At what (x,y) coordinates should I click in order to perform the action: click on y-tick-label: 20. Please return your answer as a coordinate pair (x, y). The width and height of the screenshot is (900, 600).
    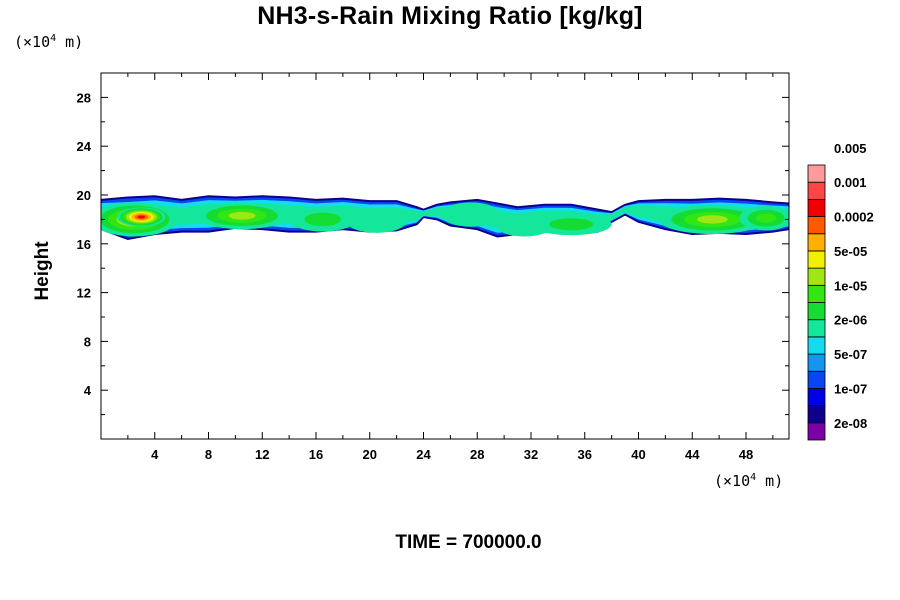
    Looking at the image, I should click on (84, 195).